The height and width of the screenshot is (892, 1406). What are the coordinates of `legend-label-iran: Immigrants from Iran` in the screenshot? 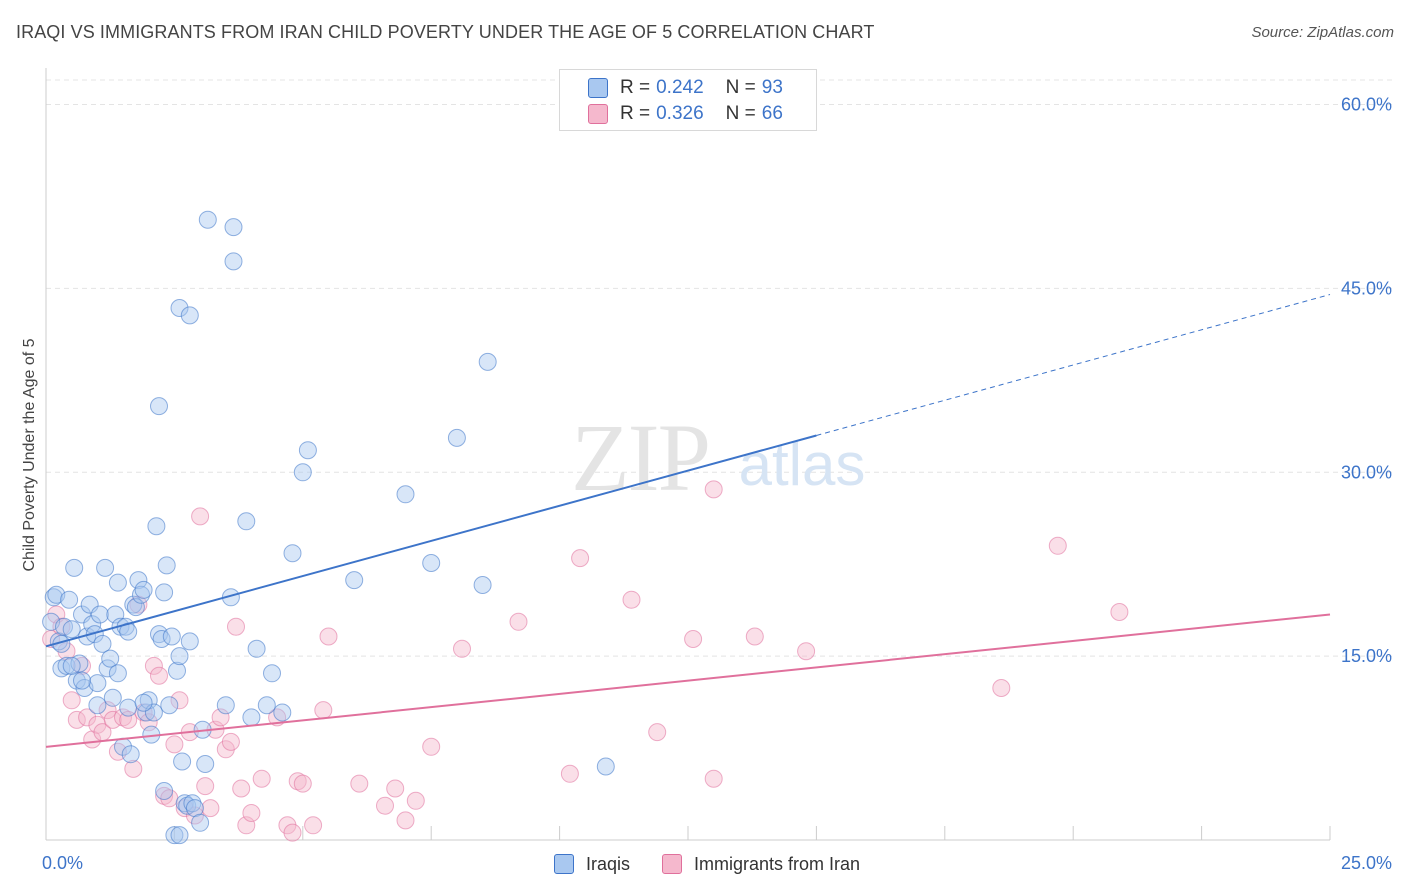 It's located at (777, 863).